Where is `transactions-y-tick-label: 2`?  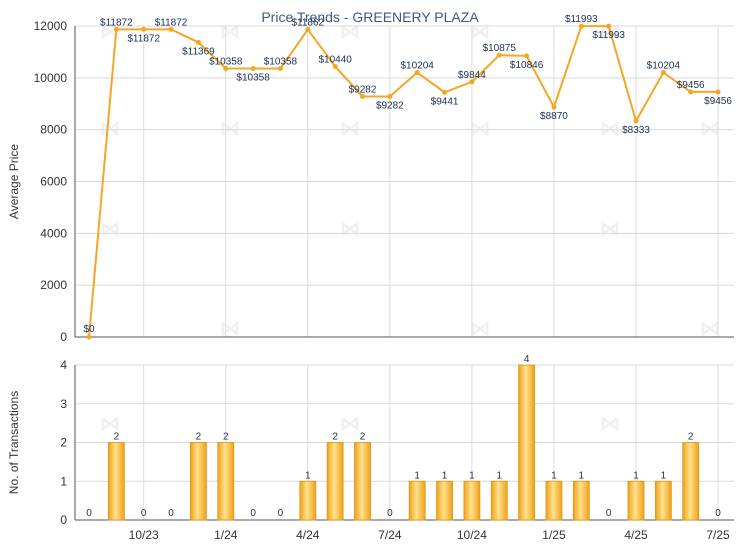 transactions-y-tick-label: 2 is located at coordinates (63, 443).